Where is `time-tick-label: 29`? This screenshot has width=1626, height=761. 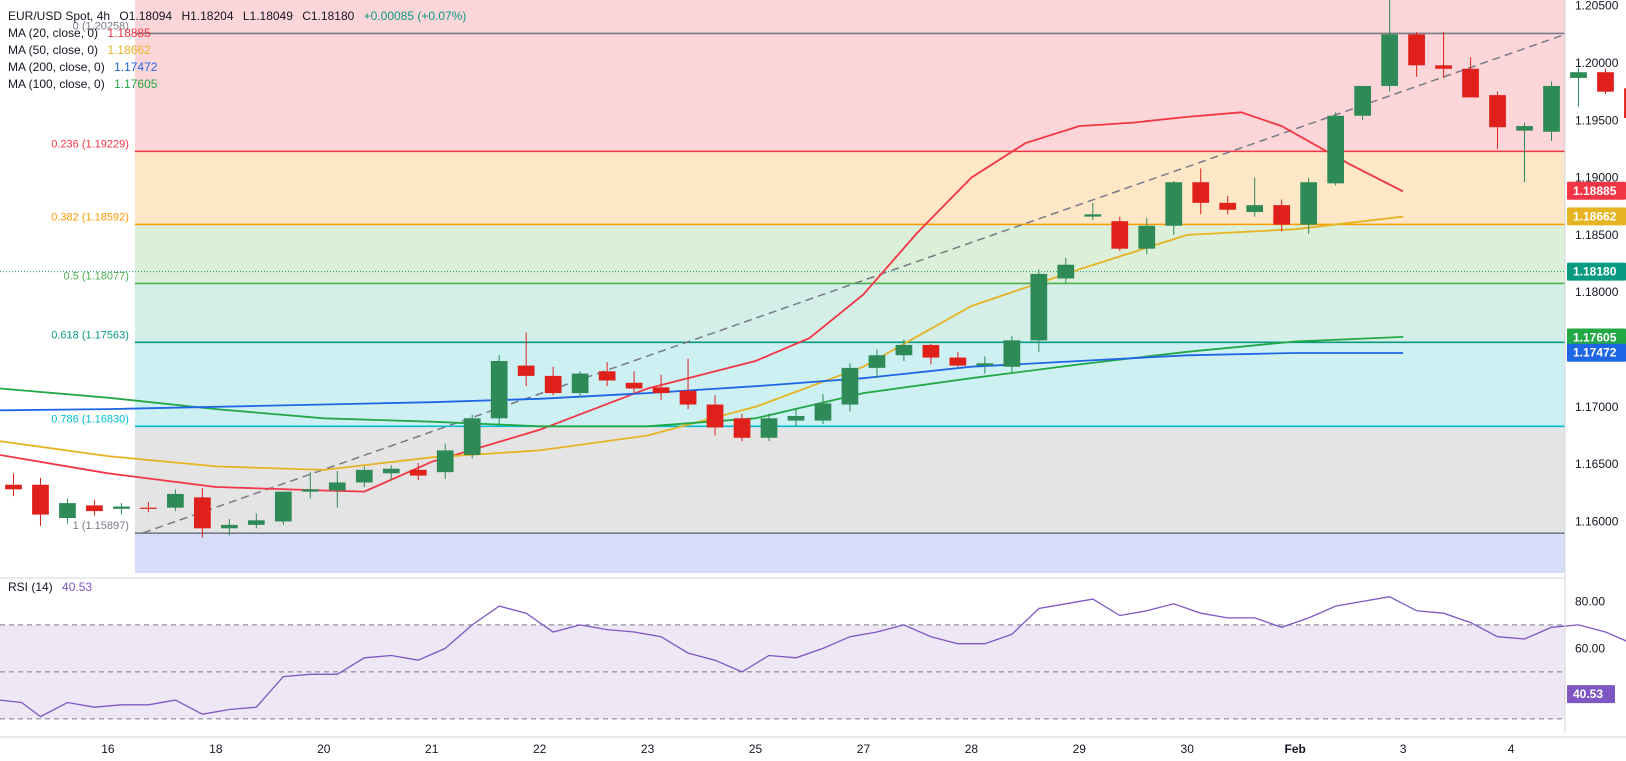
time-tick-label: 29 is located at coordinates (1080, 749).